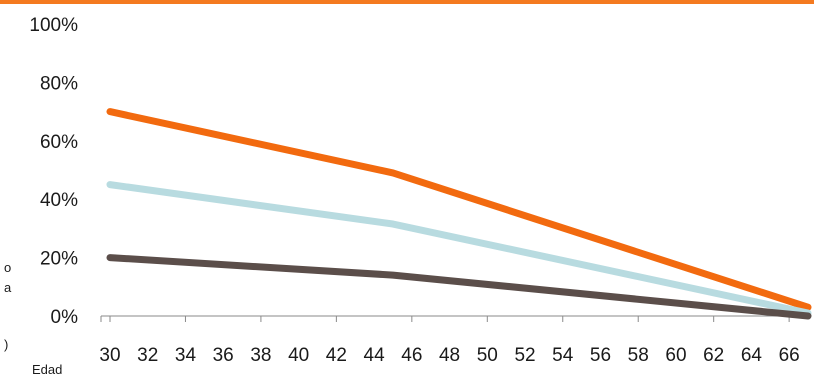 This screenshot has height=376, width=814. What do you see at coordinates (223, 355) in the screenshot?
I see `x-tick-label: 36` at bounding box center [223, 355].